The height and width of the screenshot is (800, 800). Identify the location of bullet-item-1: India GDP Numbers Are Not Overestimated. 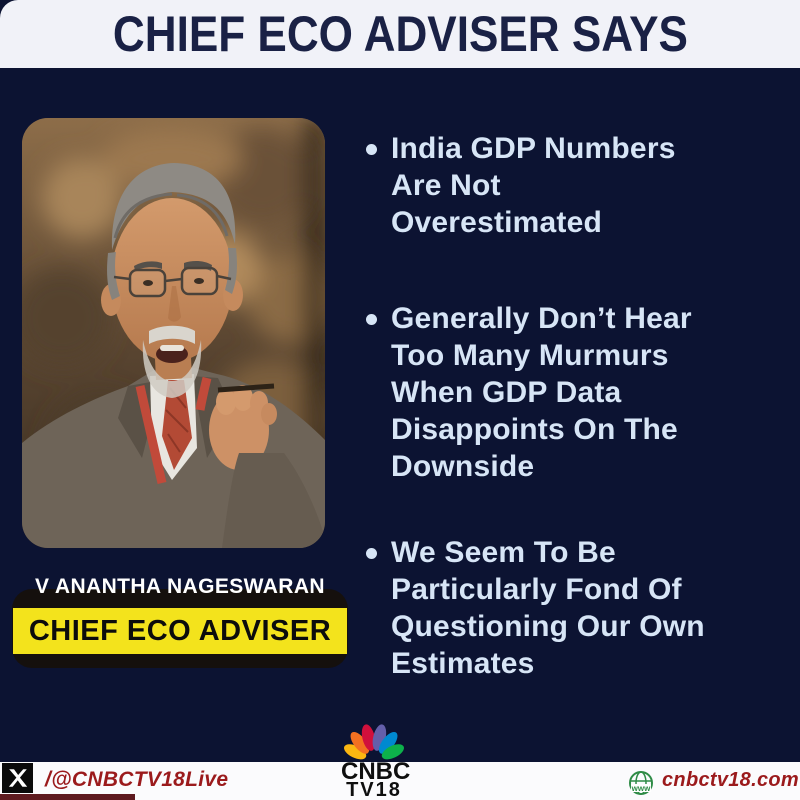
(521, 185).